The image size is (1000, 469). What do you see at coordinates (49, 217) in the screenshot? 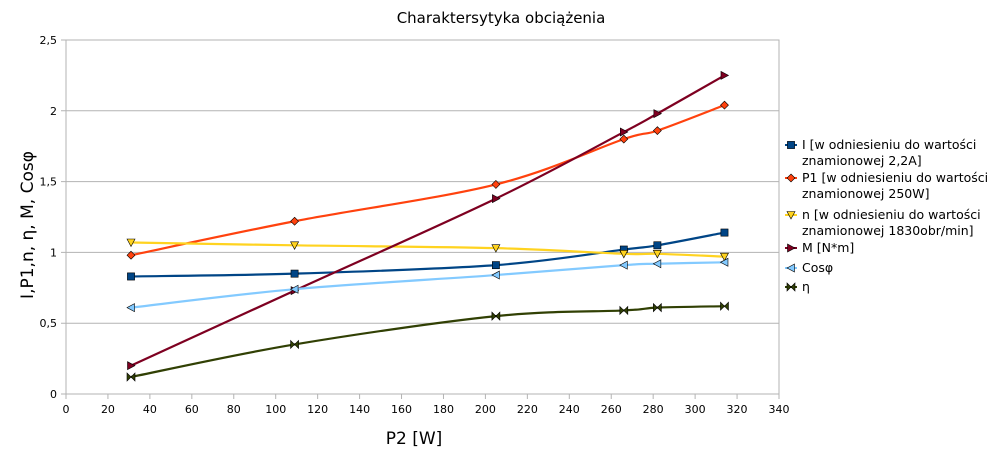
I see `y-tick-labels: 0 0,5 1 1,5 2 2,5` at bounding box center [49, 217].